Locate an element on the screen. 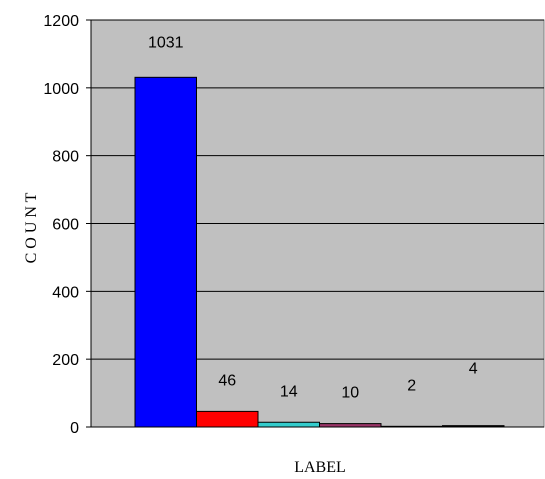 Image resolution: width=545 pixels, height=479 pixels. y-tick-label: 800 is located at coordinates (65, 157).